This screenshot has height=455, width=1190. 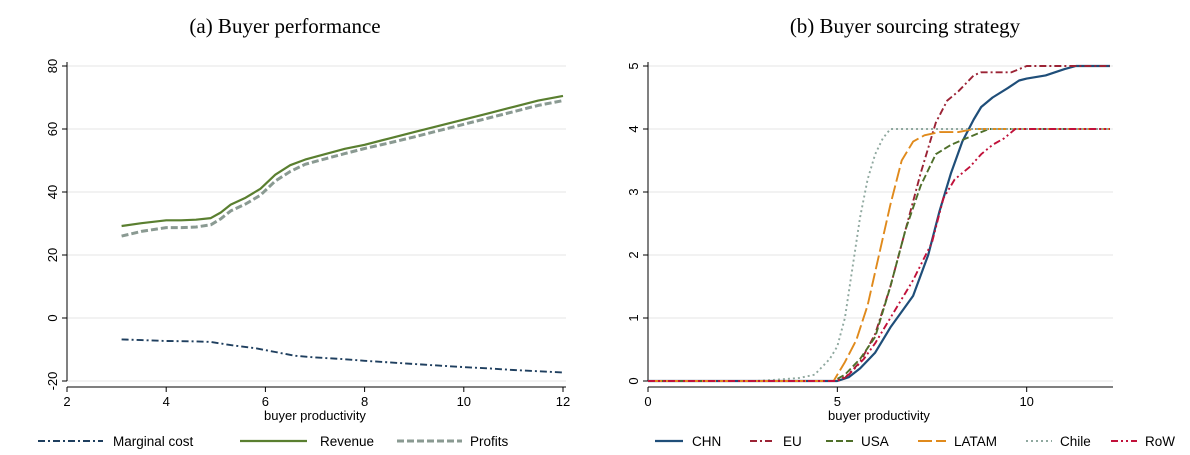 What do you see at coordinates (52, 255) in the screenshot?
I see `y-tick-label: 20` at bounding box center [52, 255].